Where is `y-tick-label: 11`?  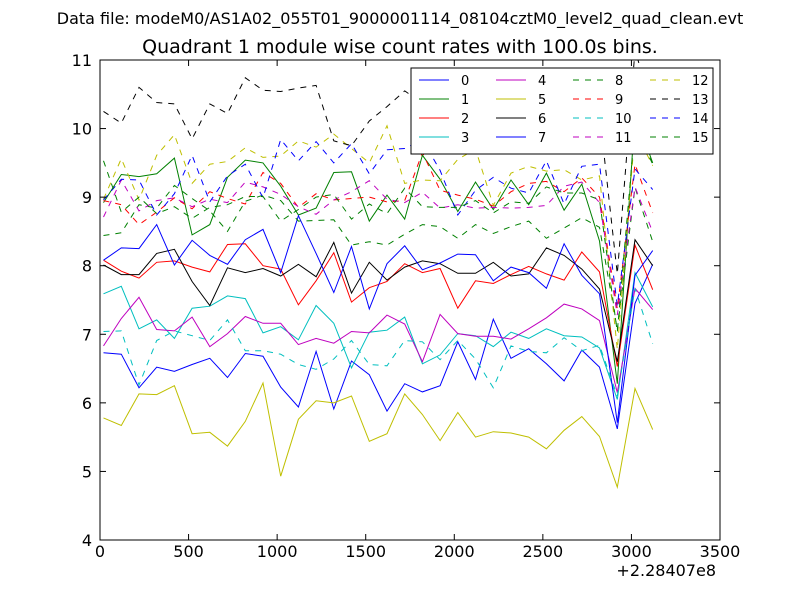 y-tick-label: 11 is located at coordinates (82, 60).